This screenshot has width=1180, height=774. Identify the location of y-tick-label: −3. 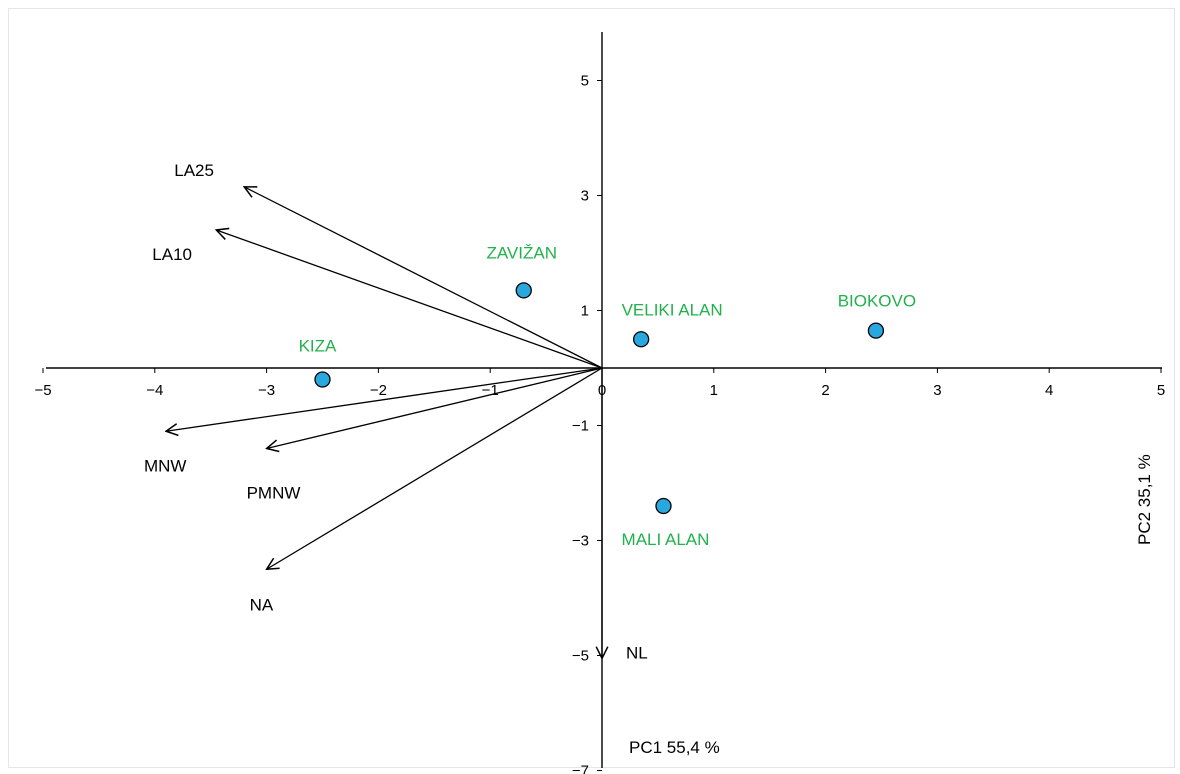
(580, 541).